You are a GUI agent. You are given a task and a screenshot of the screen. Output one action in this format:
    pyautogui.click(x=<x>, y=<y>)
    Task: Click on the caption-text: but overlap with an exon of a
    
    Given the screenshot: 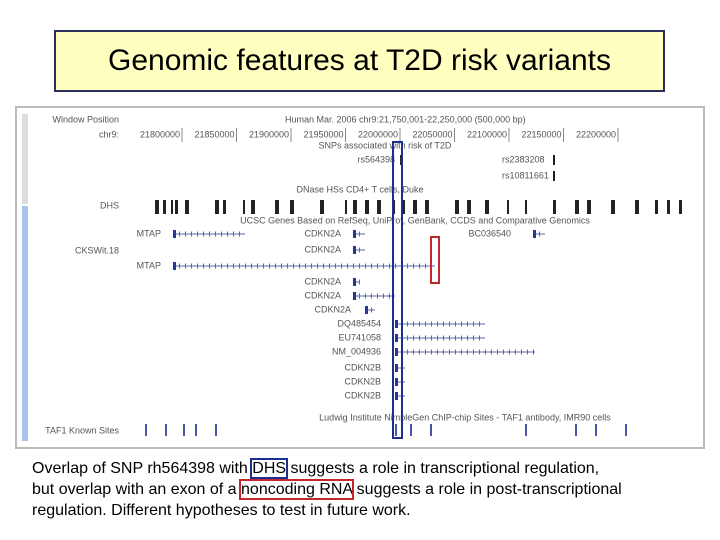 What is the action you would take?
    pyautogui.click(x=137, y=489)
    